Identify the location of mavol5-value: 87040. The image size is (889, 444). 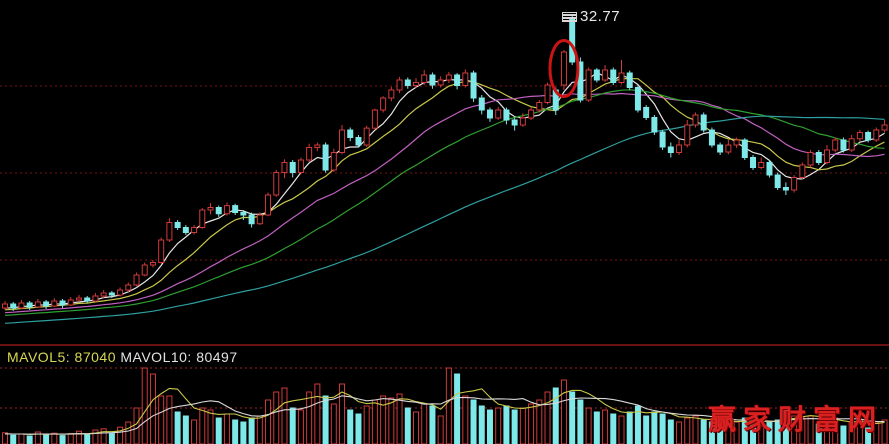
(95, 357).